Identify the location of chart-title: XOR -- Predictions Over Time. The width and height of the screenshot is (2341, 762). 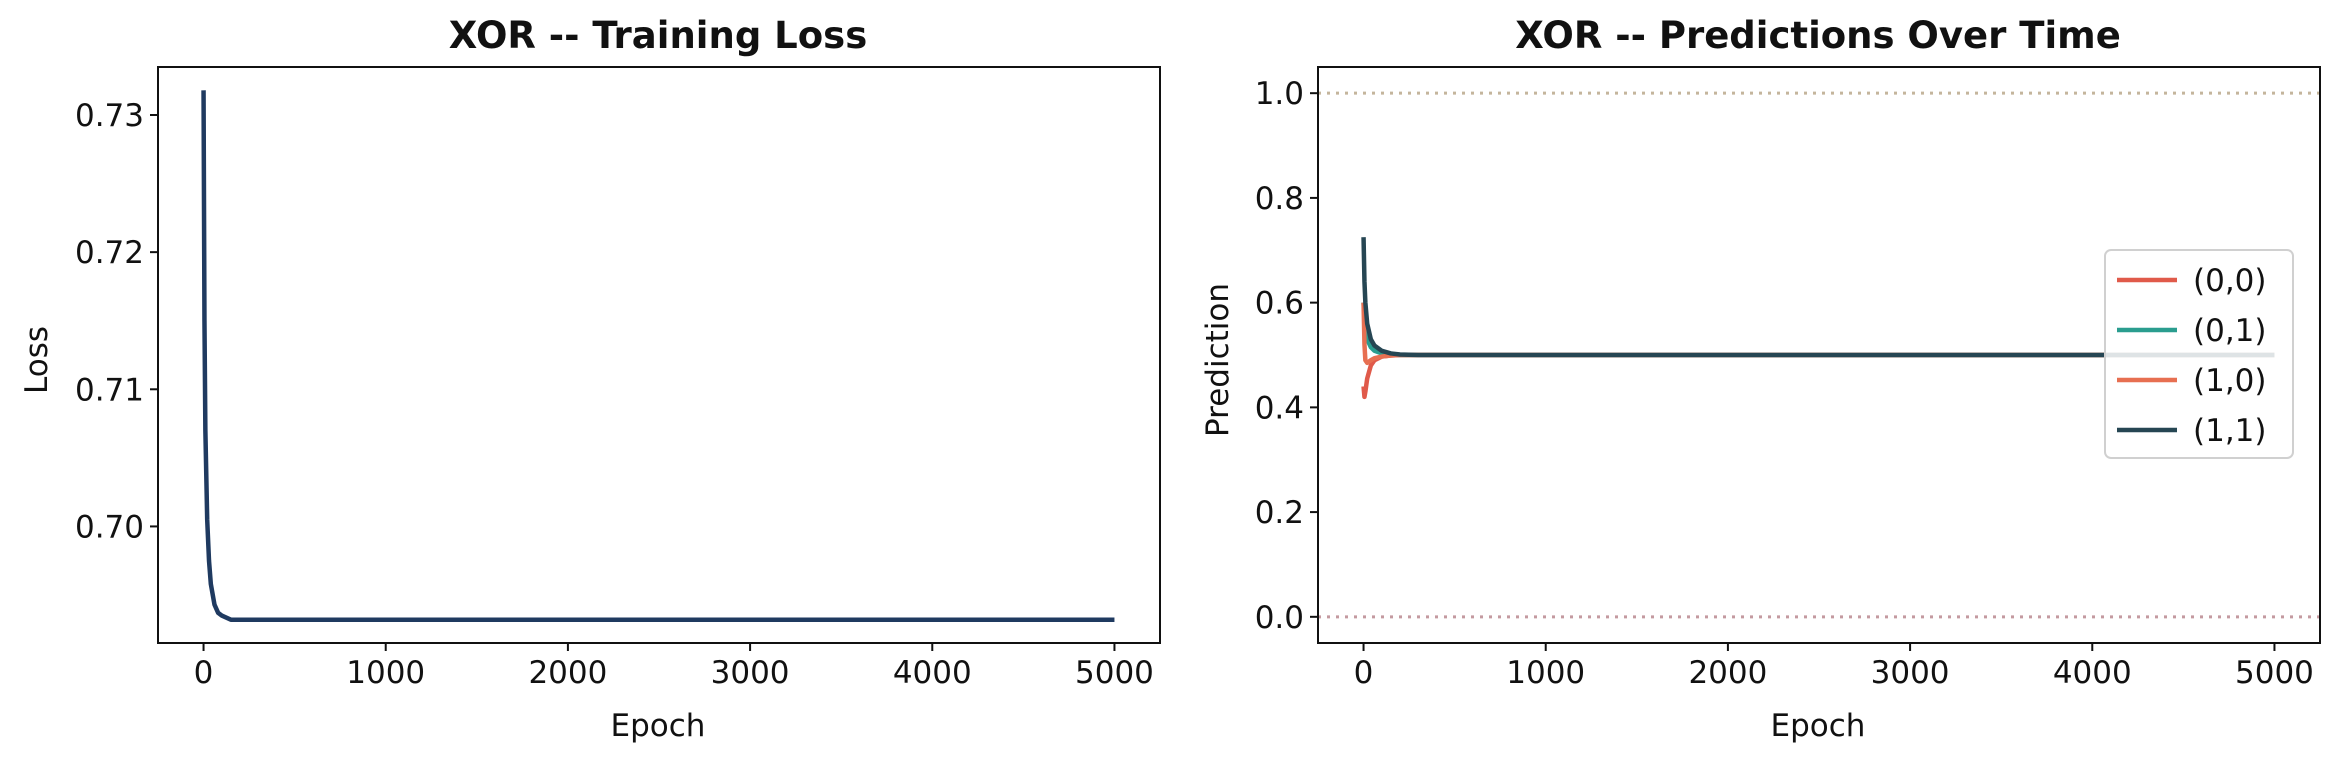
(1818, 35).